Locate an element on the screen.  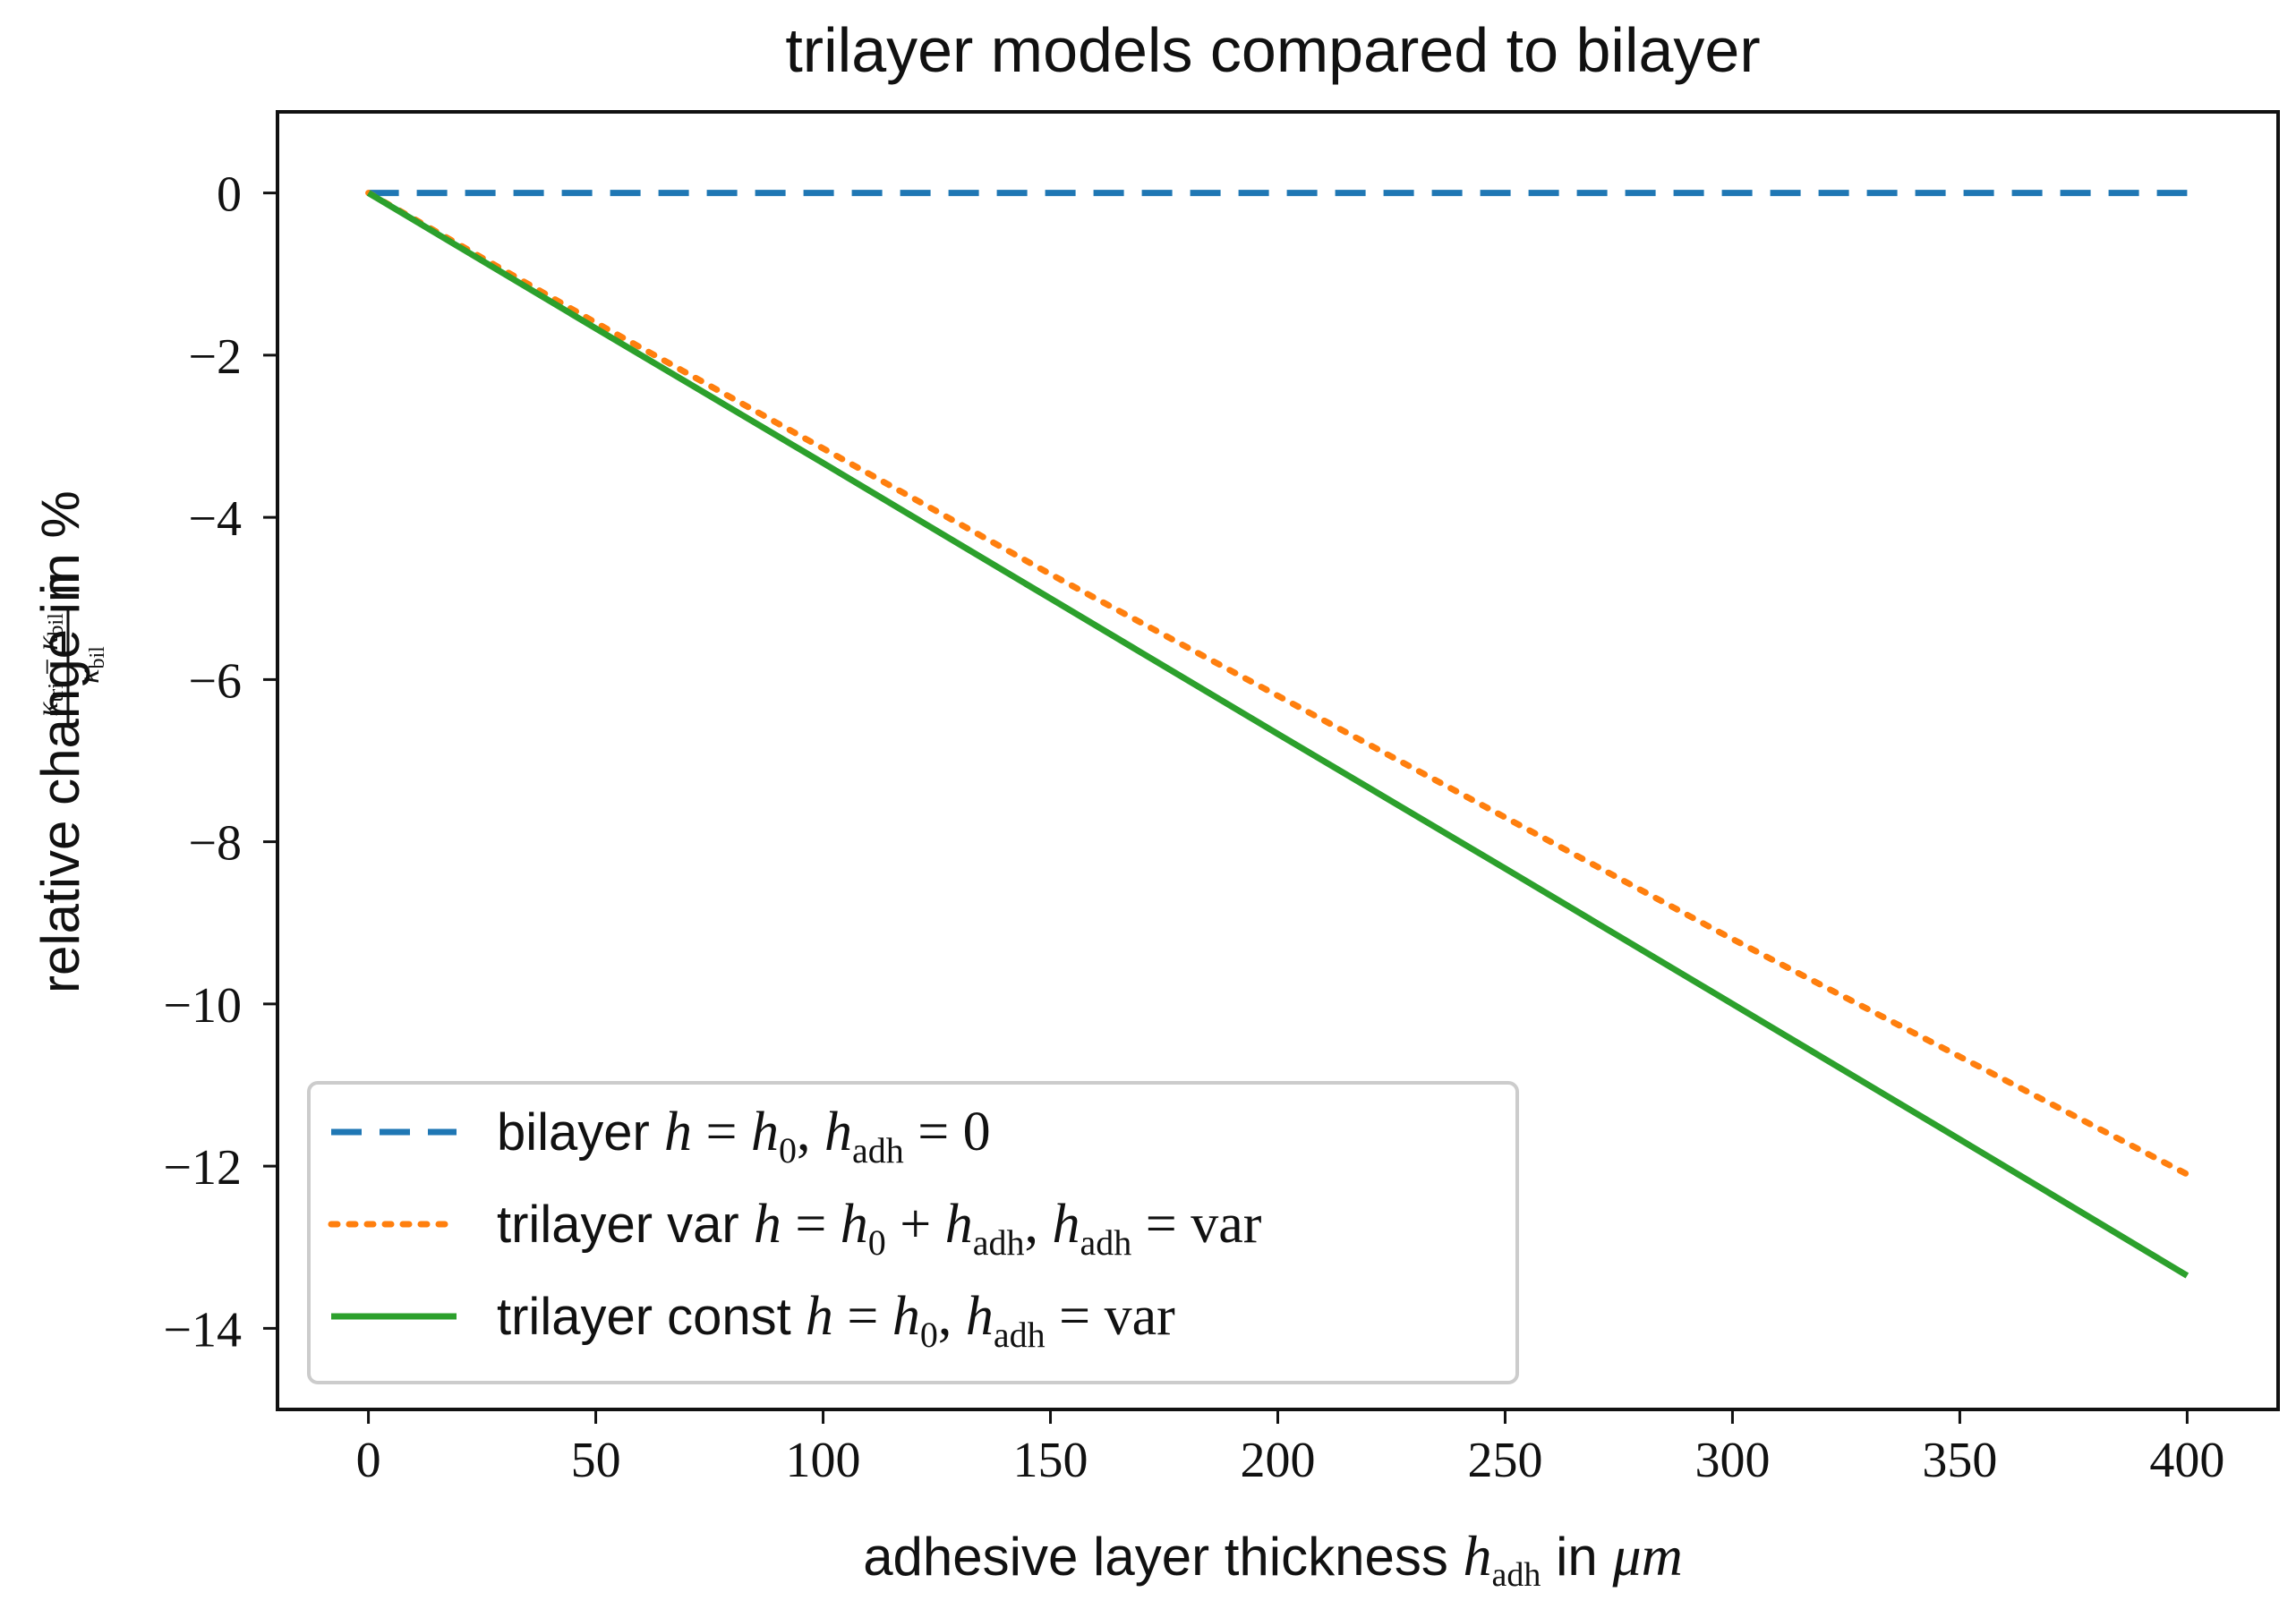
y-axis-label: relative change in κtri − κbil κbil in % is located at coordinates (69, 741).